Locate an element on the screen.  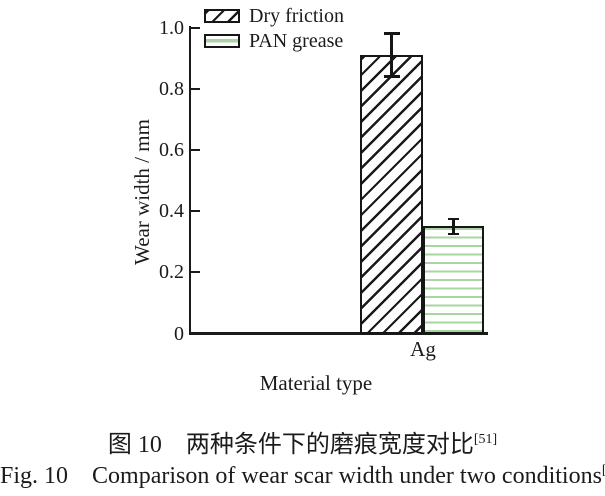
x-axis-line is located at coordinates (338, 333).